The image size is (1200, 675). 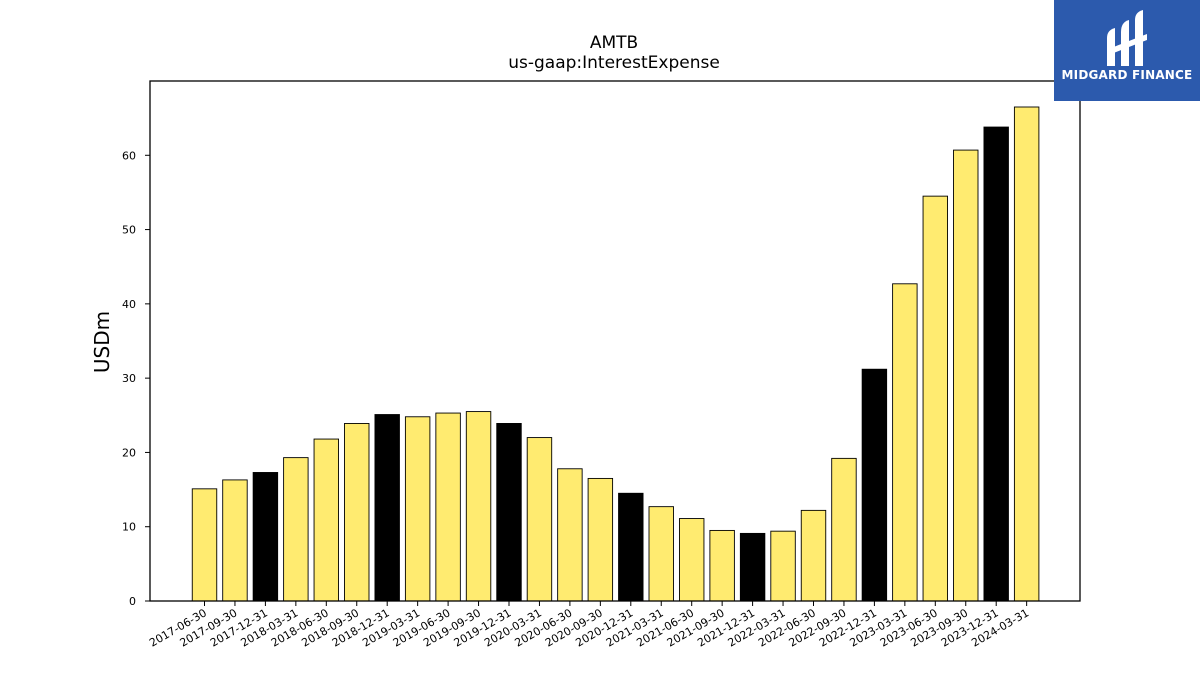 I want to click on y-tick-label: 30, so click(x=129, y=378).